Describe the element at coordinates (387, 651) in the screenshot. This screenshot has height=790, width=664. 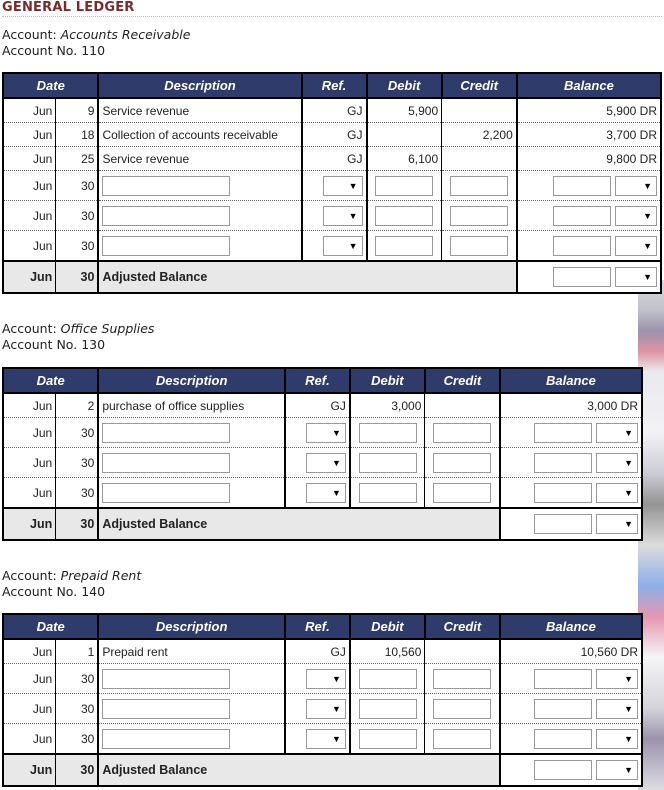
I see `debit-cell: 10,560` at that location.